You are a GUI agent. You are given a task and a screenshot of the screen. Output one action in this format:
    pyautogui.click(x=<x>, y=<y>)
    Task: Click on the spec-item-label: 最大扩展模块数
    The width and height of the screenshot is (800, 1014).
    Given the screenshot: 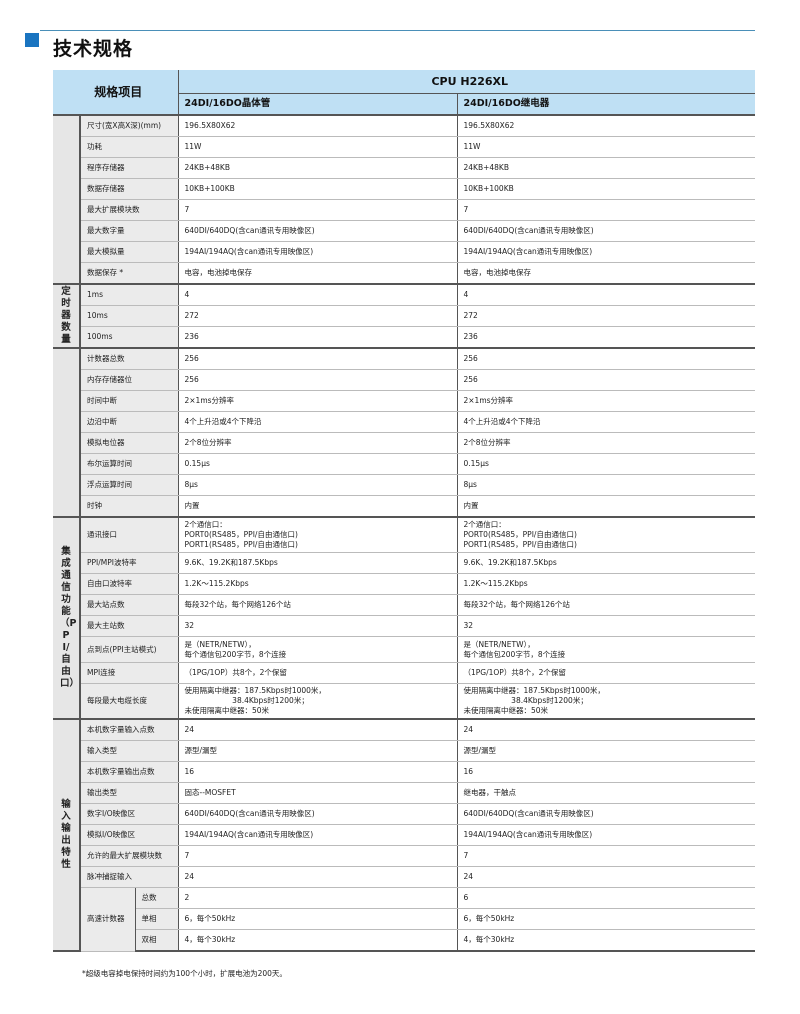 What is the action you would take?
    pyautogui.click(x=129, y=210)
    